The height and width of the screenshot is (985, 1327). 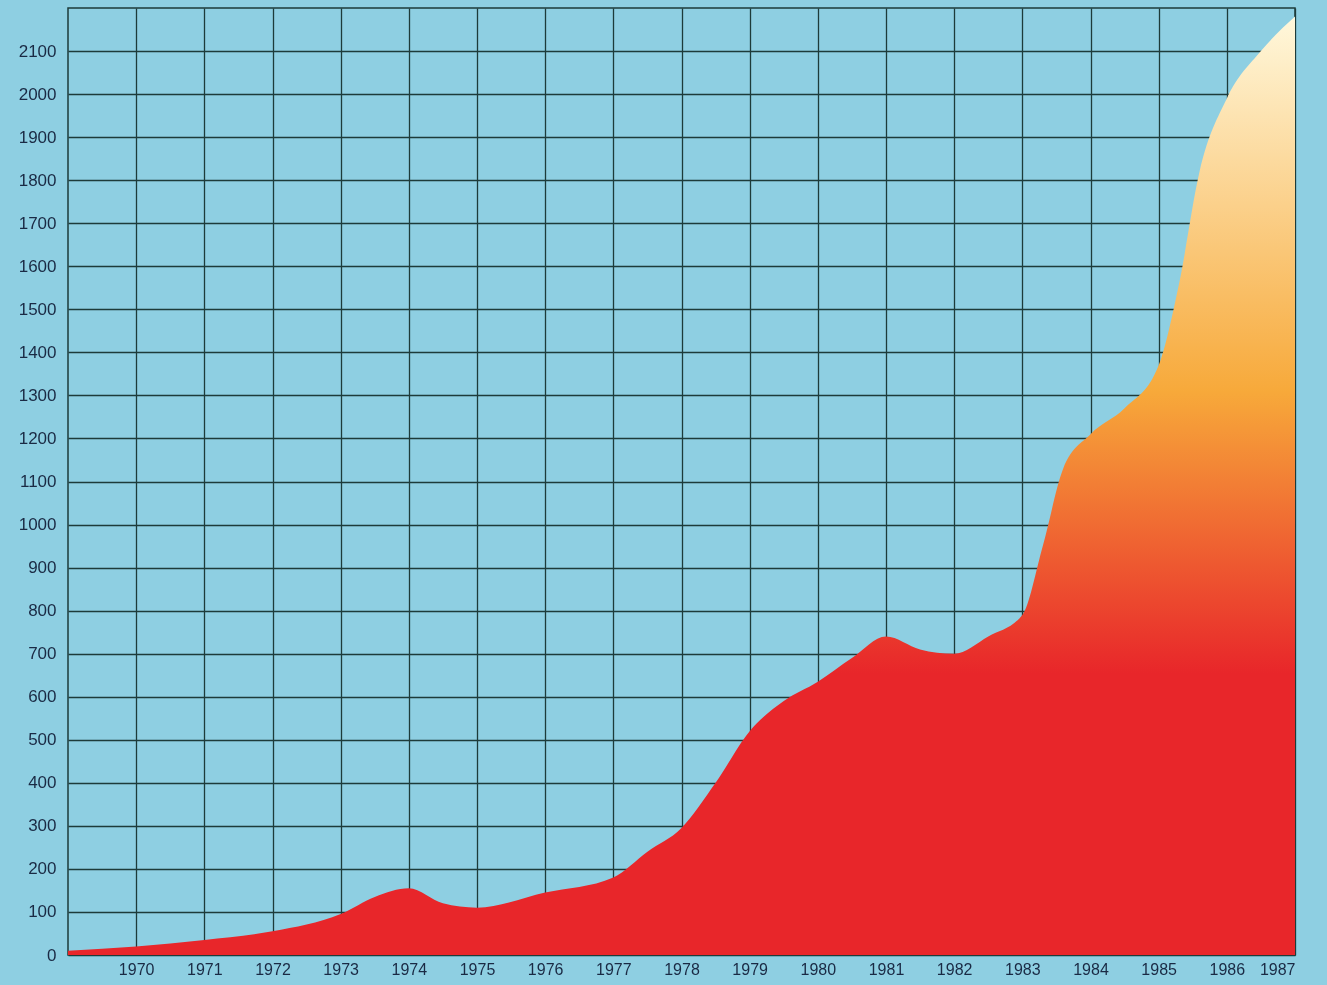 I want to click on x-tick-label: 1979, so click(x=750, y=969).